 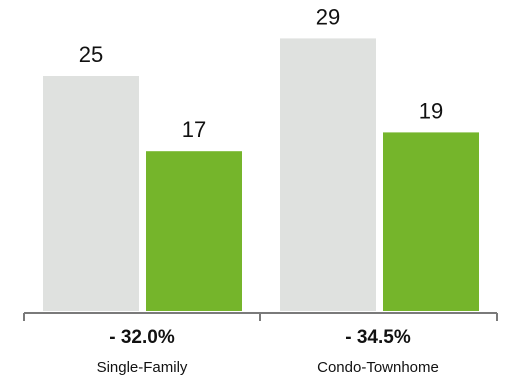 What do you see at coordinates (378, 367) in the screenshot?
I see `category-label-condo-townhome: Condo-Townhome` at bounding box center [378, 367].